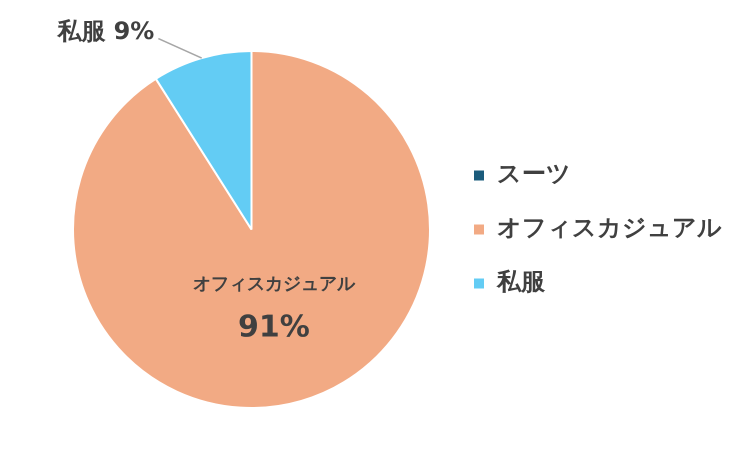 The image size is (752, 459). I want to click on legend-label: オフィスカジュアル, so click(609, 228).